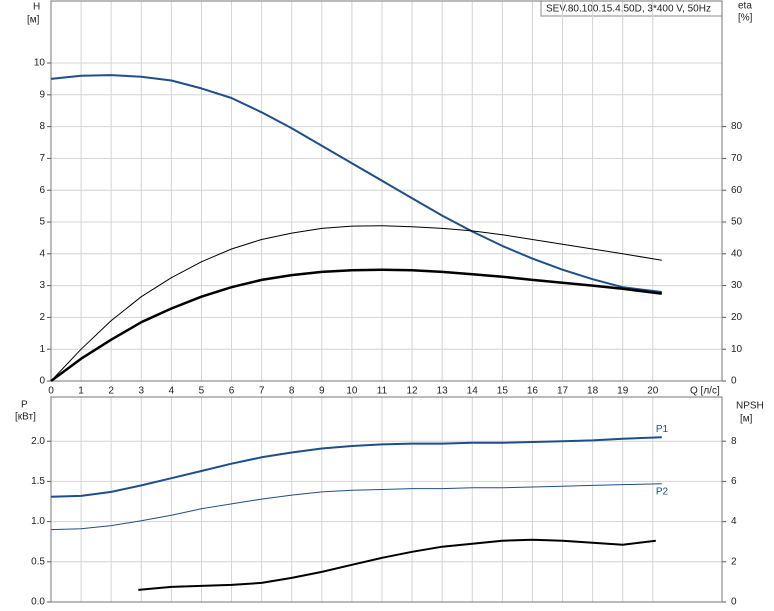 The width and height of the screenshot is (774, 611). Describe the element at coordinates (473, 391) in the screenshot. I see `x-tick-label: 14` at that location.